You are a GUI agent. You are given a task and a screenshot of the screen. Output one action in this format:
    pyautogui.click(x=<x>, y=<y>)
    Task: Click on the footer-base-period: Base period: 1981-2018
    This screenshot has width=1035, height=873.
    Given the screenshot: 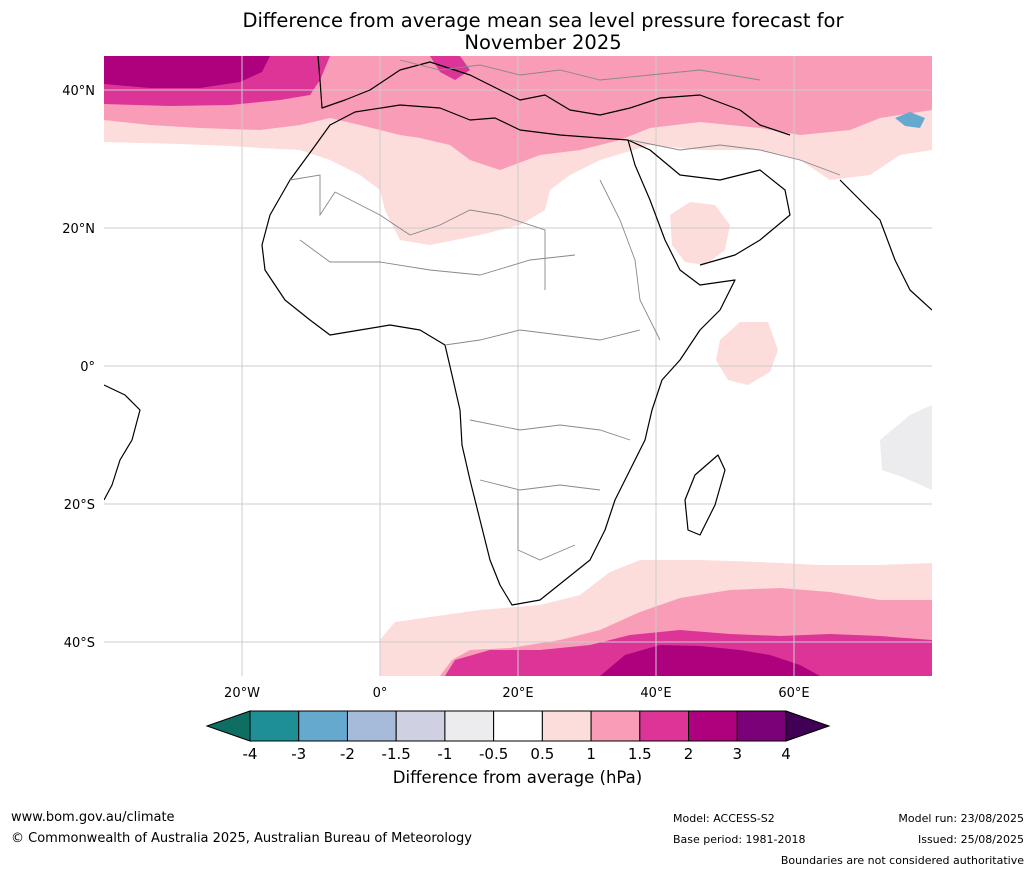 What is the action you would take?
    pyautogui.click(x=739, y=839)
    